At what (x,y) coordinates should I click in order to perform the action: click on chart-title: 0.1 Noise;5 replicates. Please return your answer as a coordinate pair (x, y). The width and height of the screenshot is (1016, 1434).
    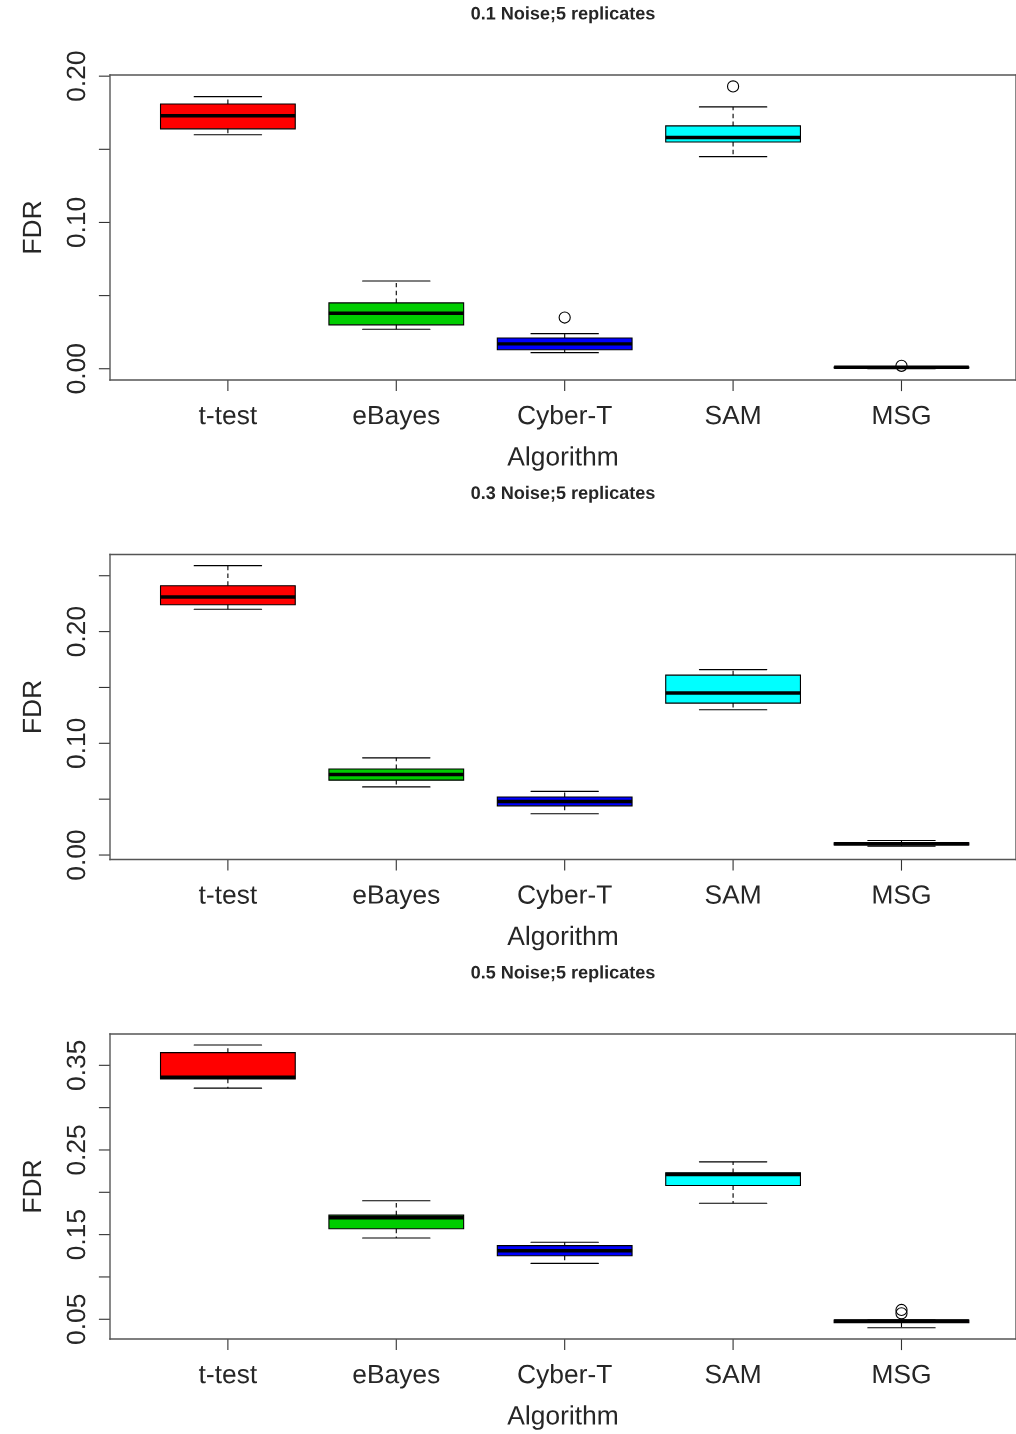
    Looking at the image, I should click on (563, 15).